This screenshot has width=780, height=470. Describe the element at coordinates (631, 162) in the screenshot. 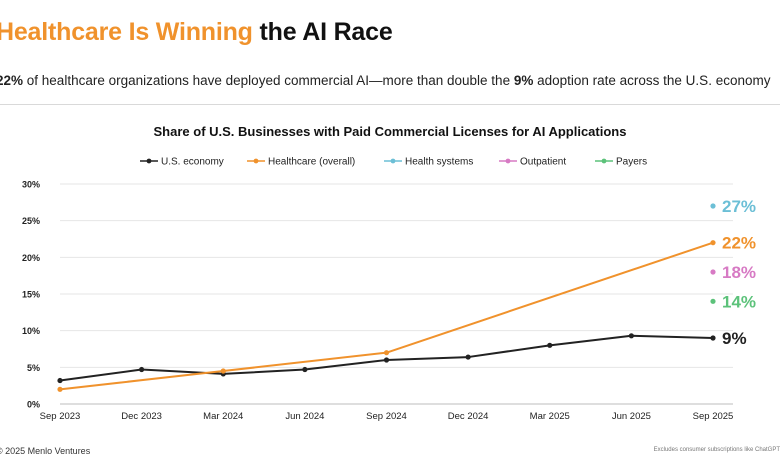

I see `legend-label: Payers` at that location.